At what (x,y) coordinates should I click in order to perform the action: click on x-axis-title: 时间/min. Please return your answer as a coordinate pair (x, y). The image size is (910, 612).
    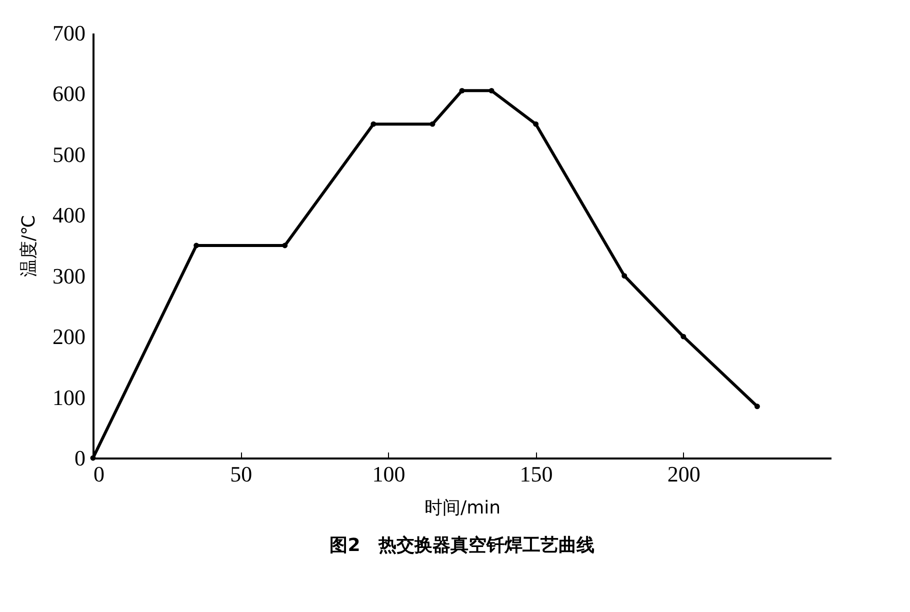
    Looking at the image, I should click on (462, 508).